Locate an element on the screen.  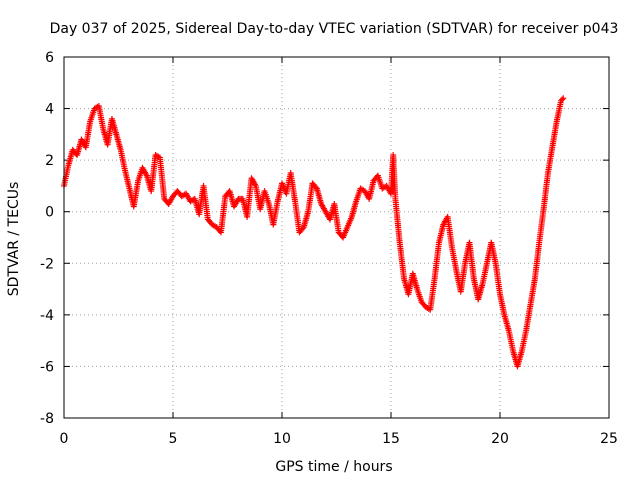
y-tick-label: 4 is located at coordinates (49, 110).